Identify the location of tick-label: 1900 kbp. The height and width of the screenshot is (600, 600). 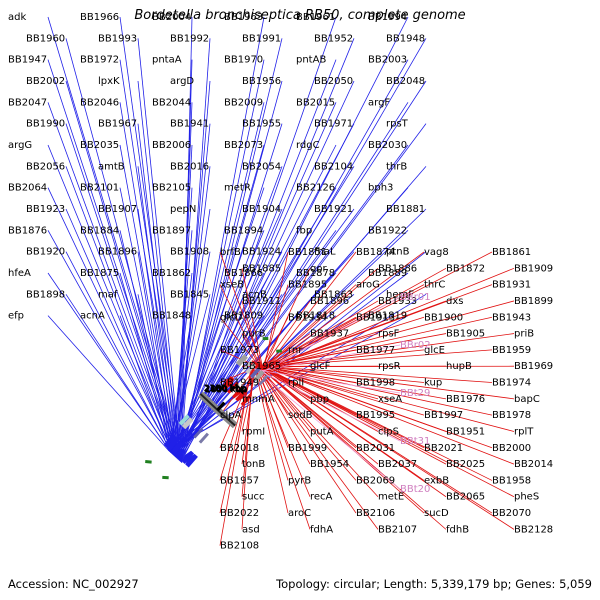
(226, 390).